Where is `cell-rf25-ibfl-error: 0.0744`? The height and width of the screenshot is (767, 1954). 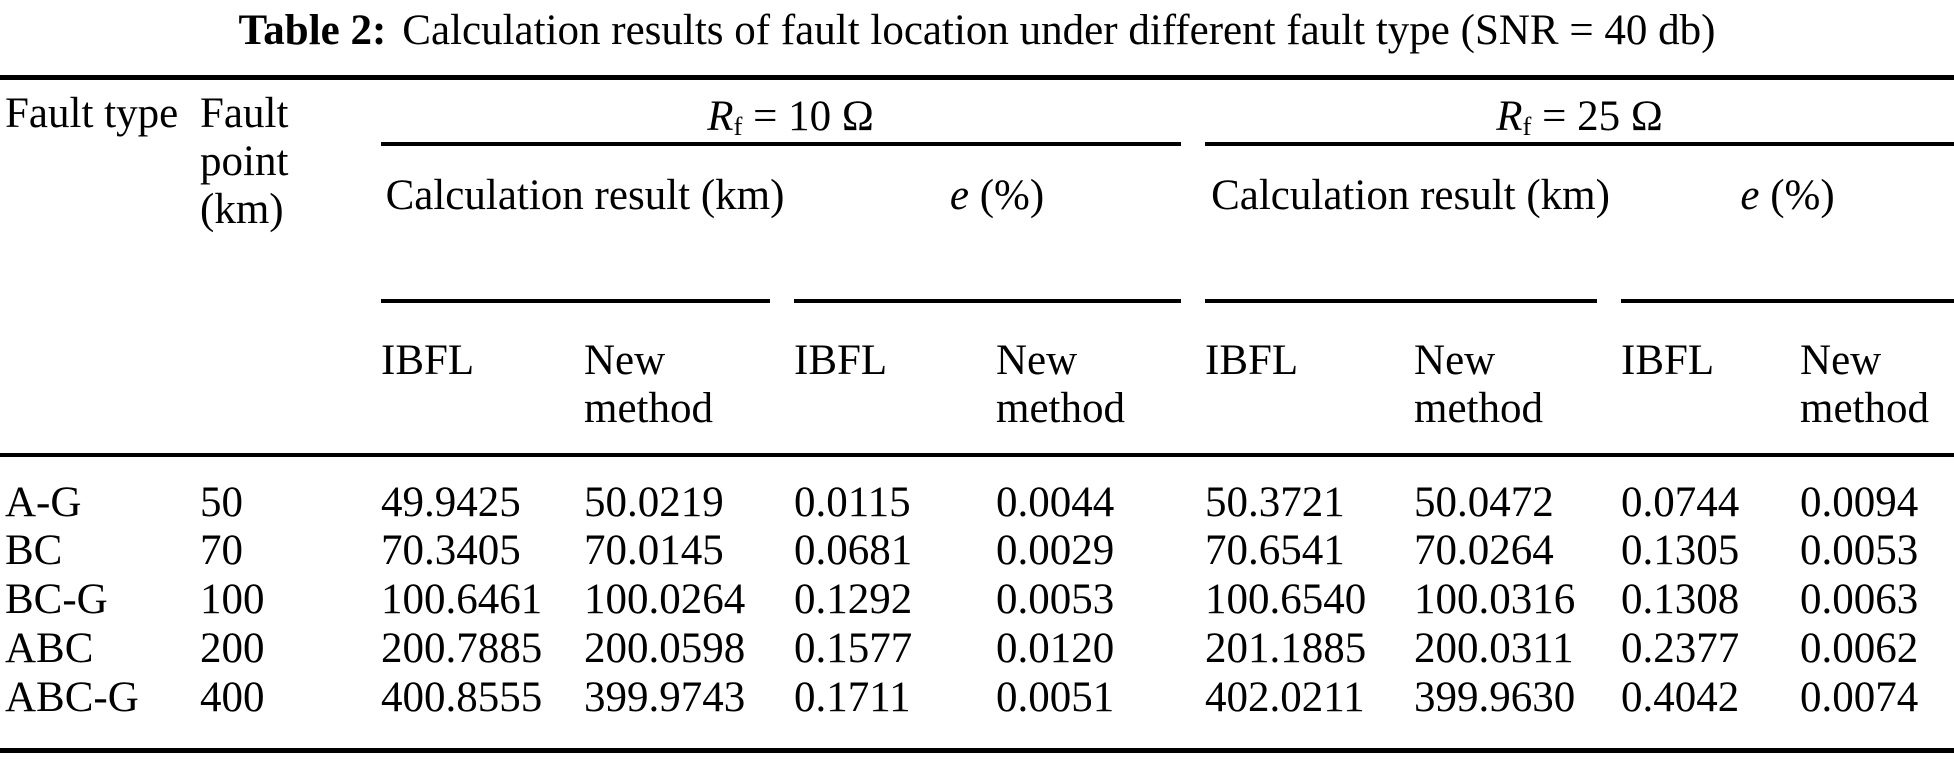 cell-rf25-ibfl-error: 0.0744 is located at coordinates (1680, 502).